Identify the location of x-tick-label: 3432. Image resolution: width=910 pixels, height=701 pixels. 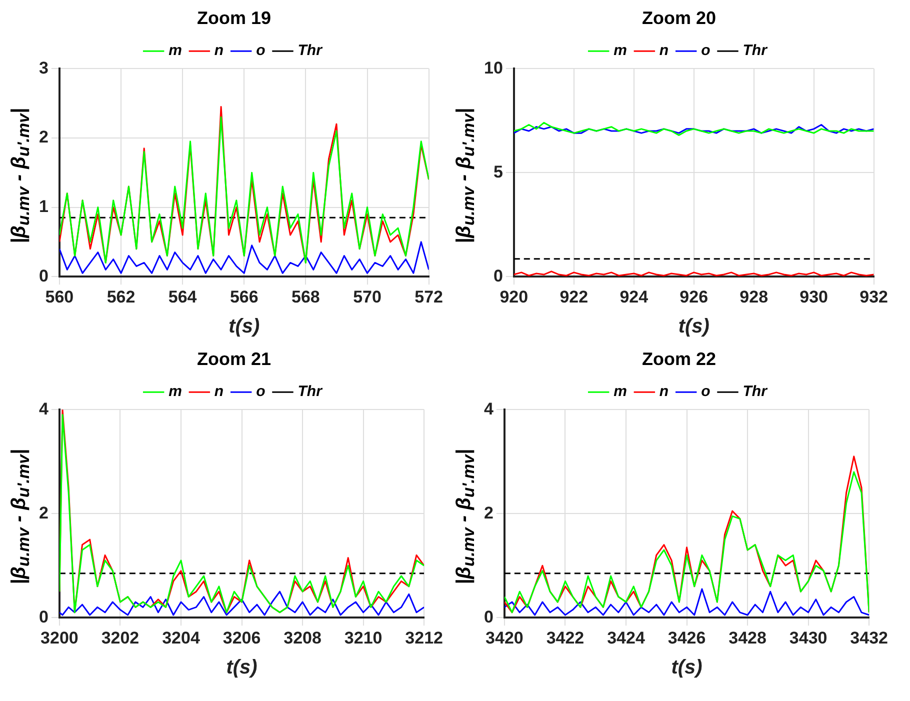
(869, 638).